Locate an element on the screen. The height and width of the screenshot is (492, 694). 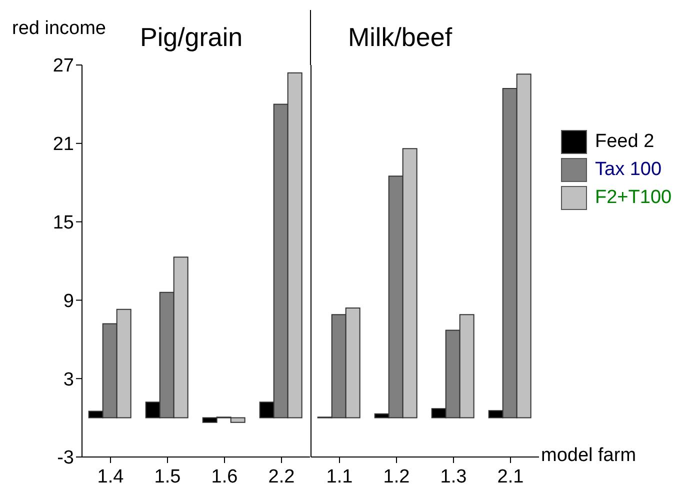
y-tick-label: 27 is located at coordinates (63, 66).